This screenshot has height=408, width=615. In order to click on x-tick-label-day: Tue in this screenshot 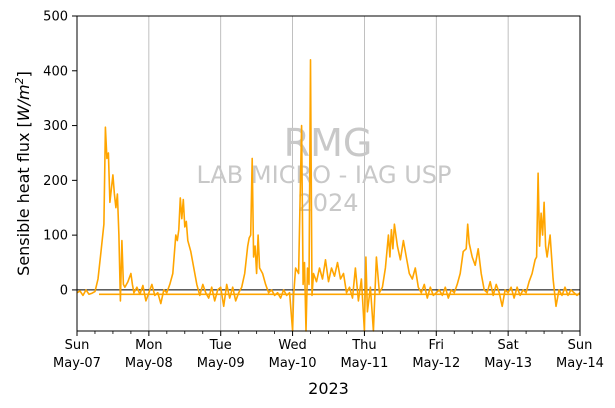, I will do `click(220, 345)`.